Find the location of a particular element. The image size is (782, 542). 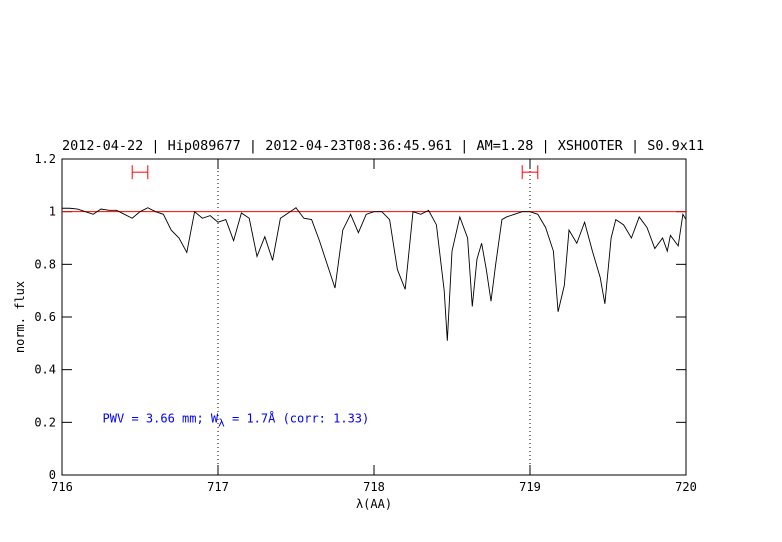

y-axis-label: norm. flux is located at coordinates (20, 317).